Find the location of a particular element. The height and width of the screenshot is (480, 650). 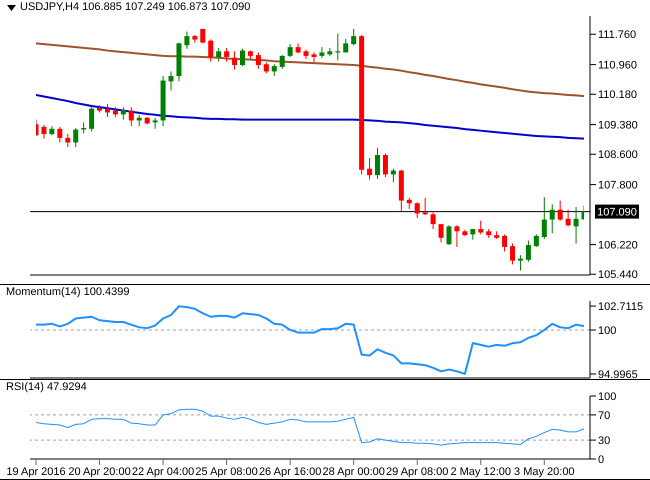

y-tick-label: 110.180 is located at coordinates (617, 95).